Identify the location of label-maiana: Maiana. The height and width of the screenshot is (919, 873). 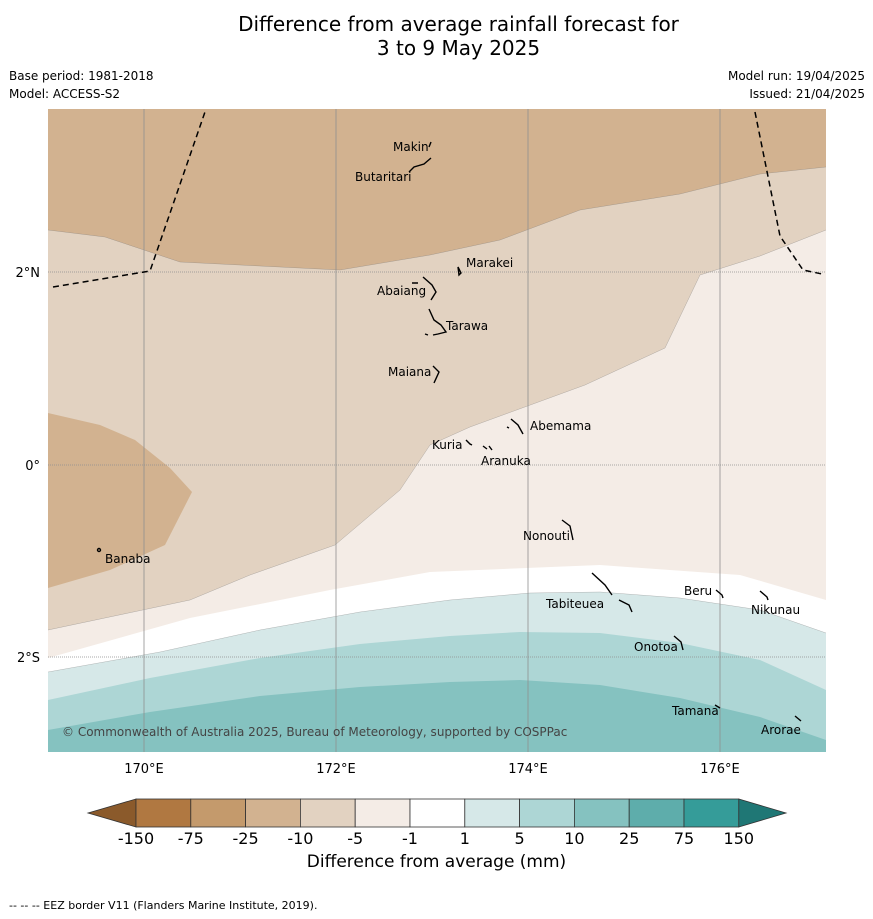
(409, 372).